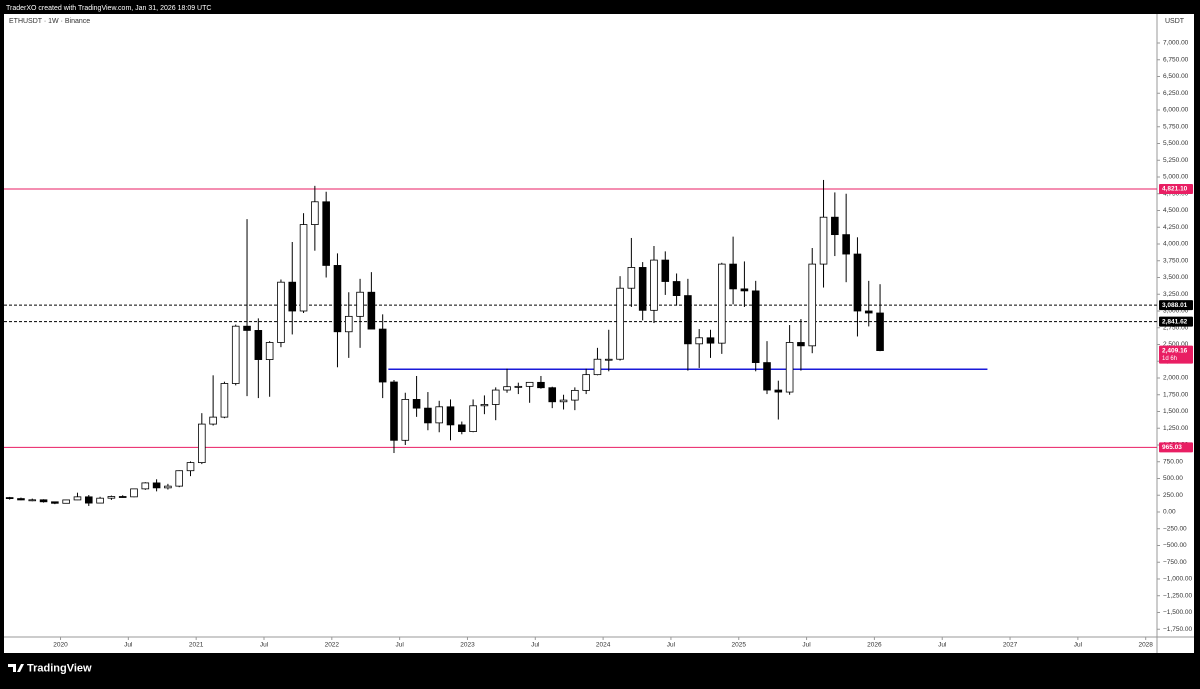 The width and height of the screenshot is (1200, 689). I want to click on y-tick-label: −500.00, so click(1175, 545).